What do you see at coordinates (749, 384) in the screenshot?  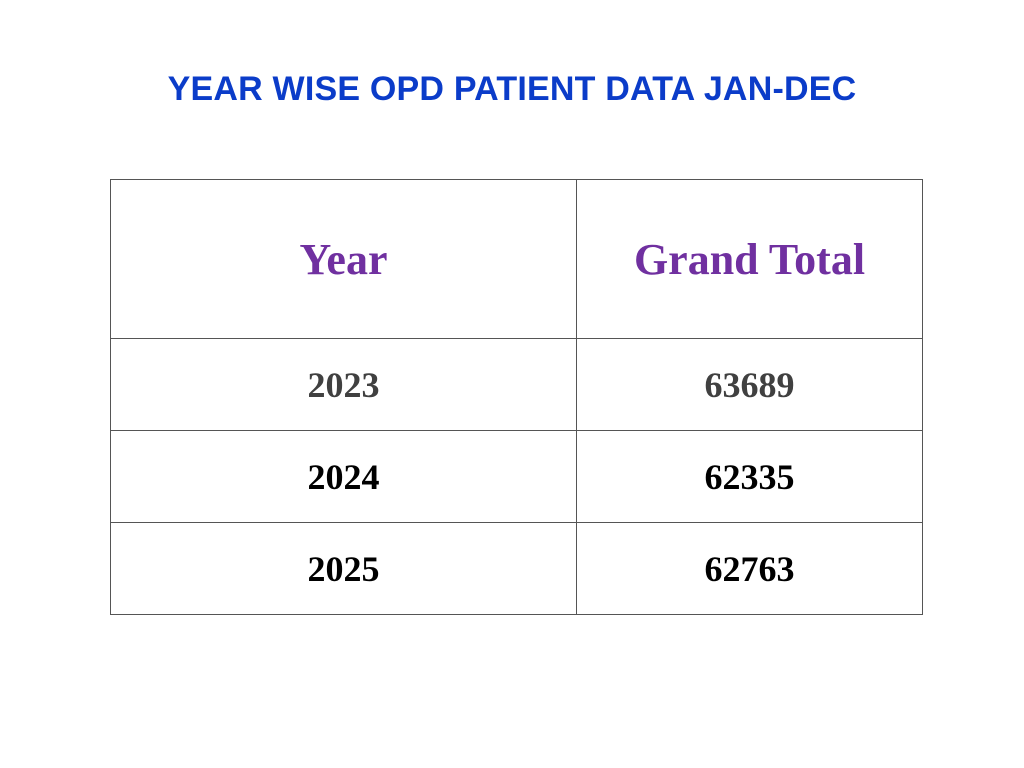 I see `cell-grand-total: 63689` at bounding box center [749, 384].